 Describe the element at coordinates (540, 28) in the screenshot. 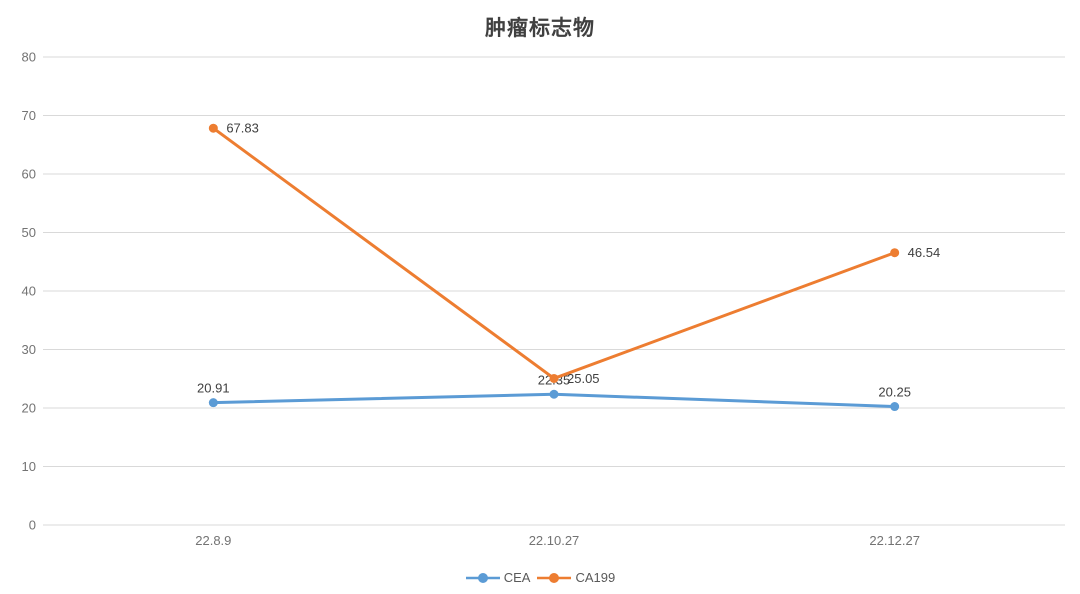

I see `chart-title: 肿瘤标志物` at that location.